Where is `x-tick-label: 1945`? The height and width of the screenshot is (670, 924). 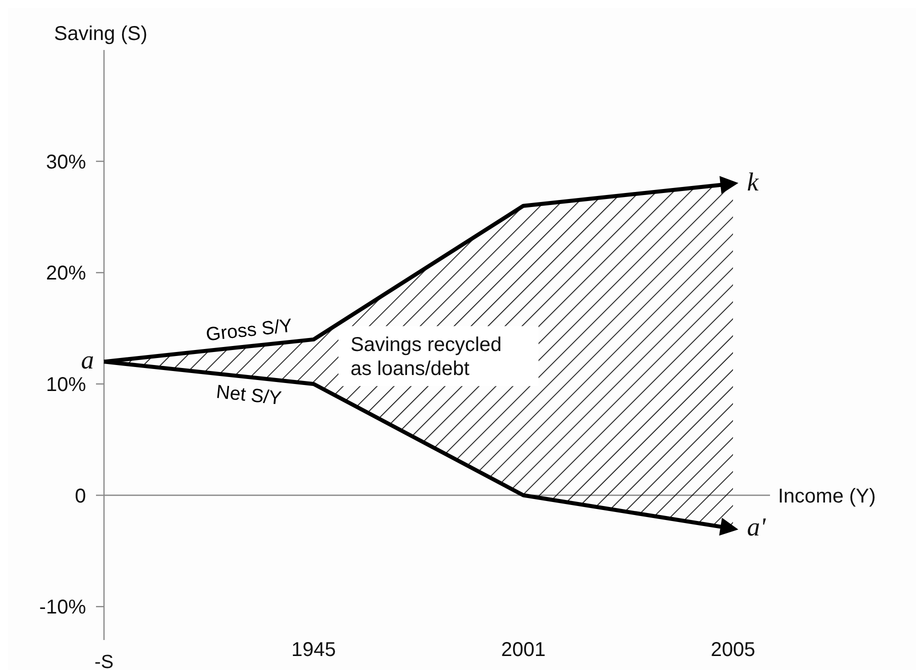
x-tick-label: 1945 is located at coordinates (313, 650).